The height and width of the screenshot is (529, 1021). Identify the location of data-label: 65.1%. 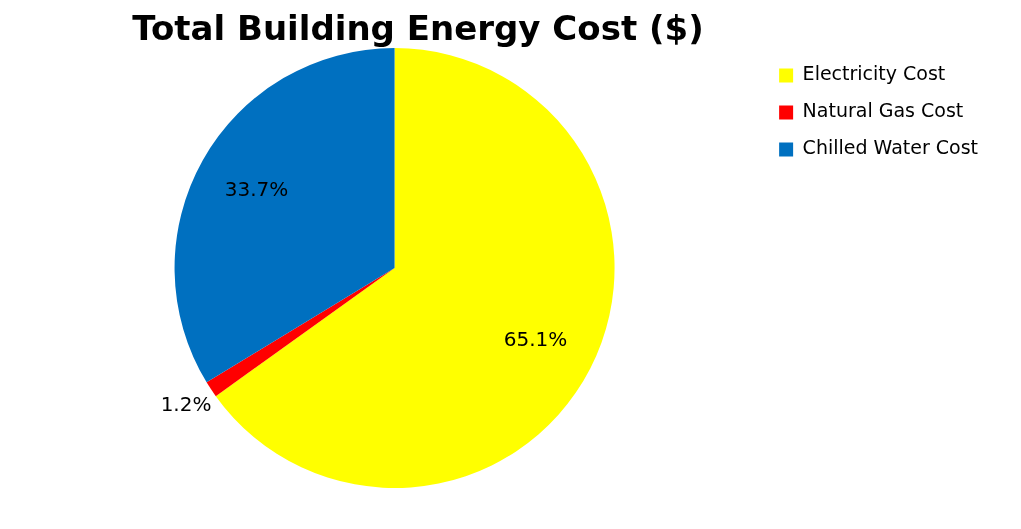
(535, 338).